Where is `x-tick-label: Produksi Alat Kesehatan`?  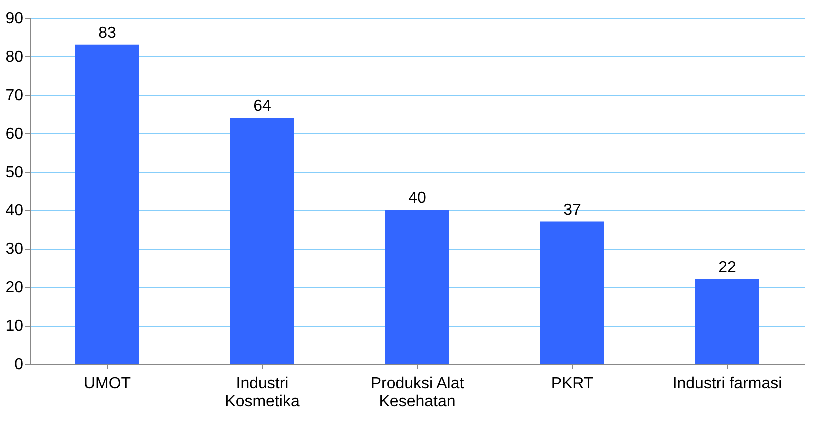
x-tick-label: Produksi Alat Kesehatan is located at coordinates (417, 393).